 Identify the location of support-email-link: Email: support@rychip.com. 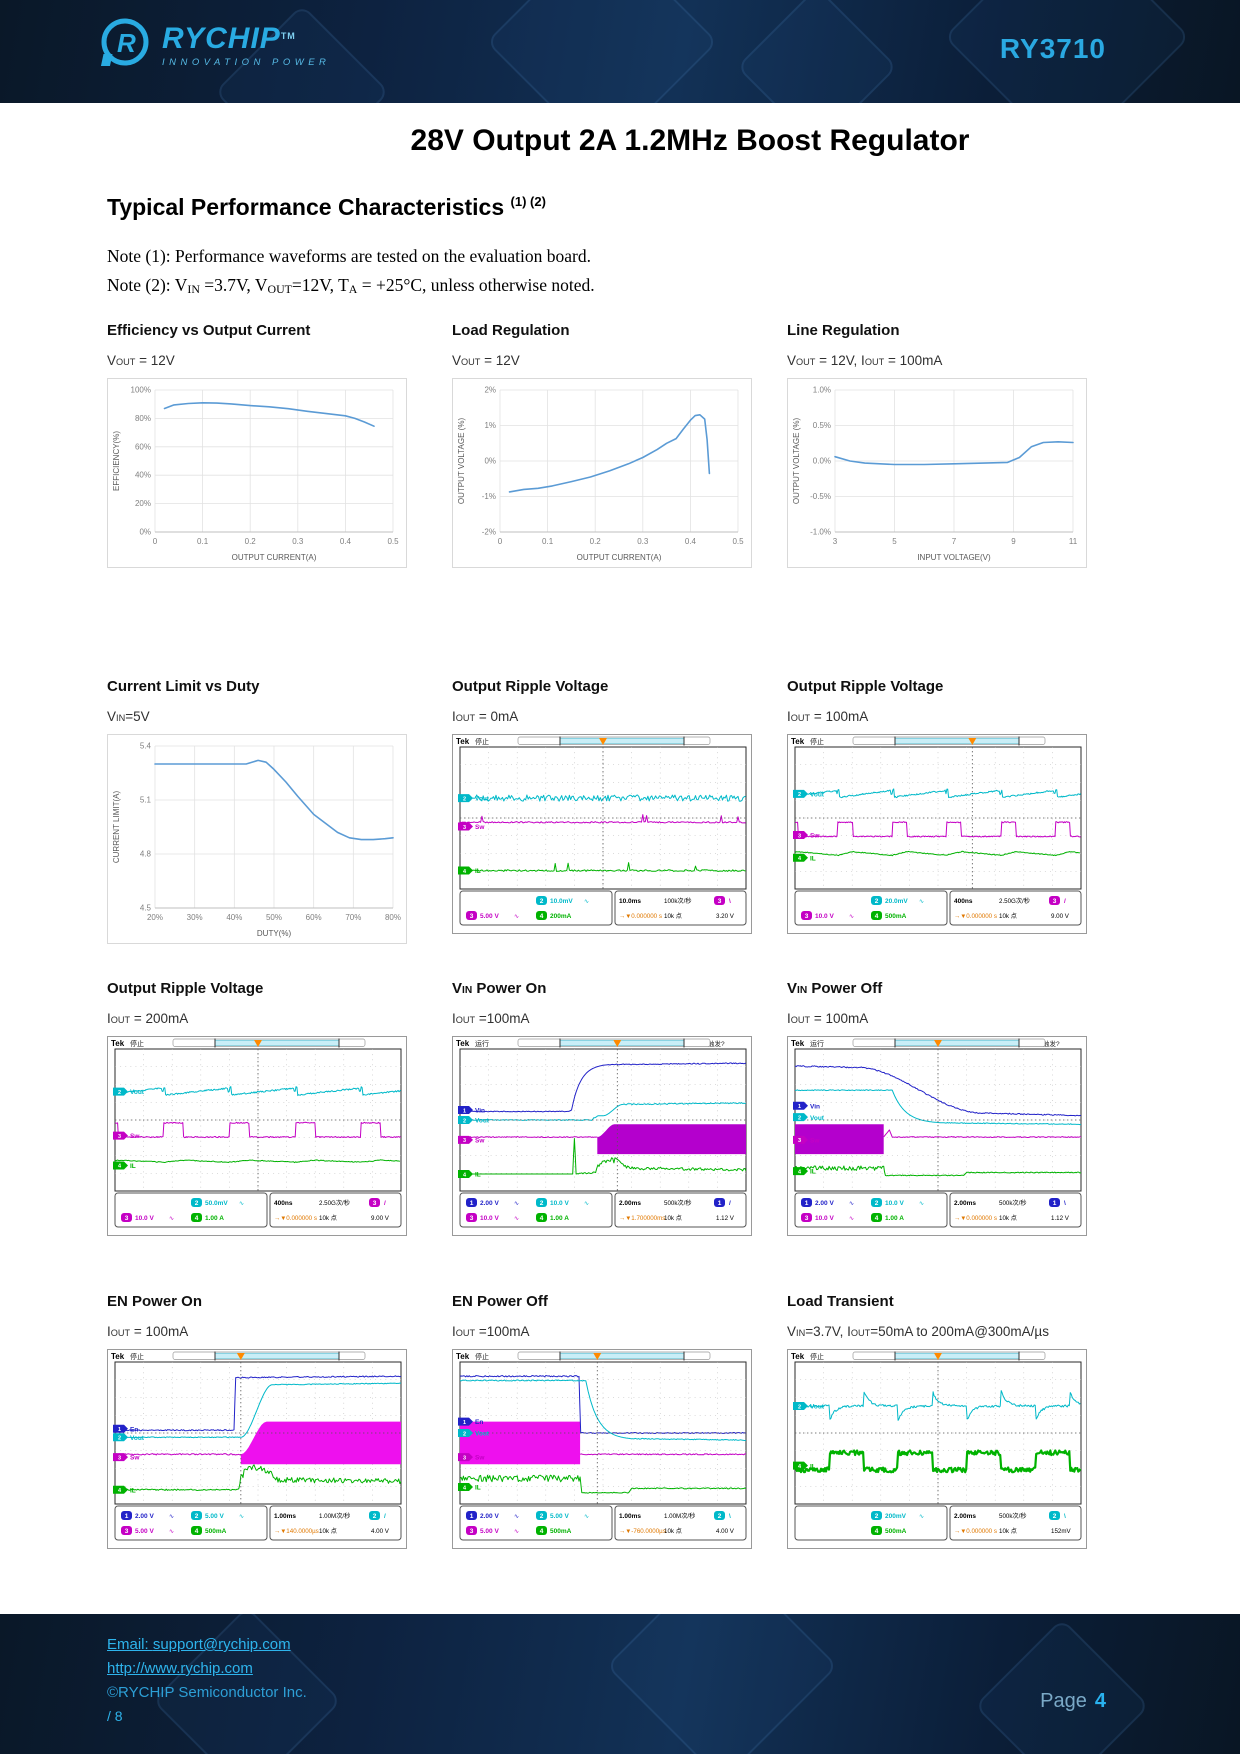
(199, 1644).